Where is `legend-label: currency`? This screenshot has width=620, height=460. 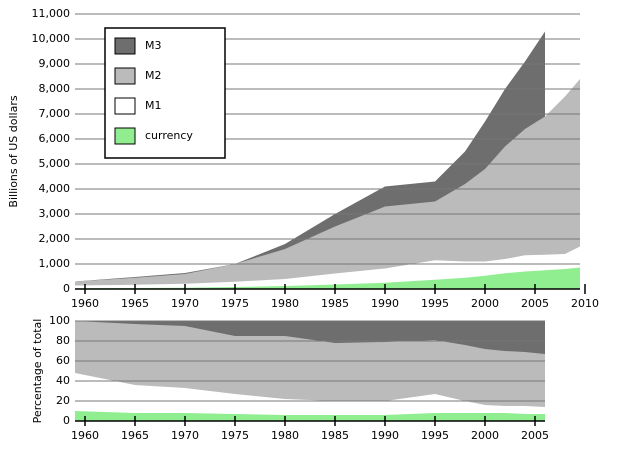
legend-label: currency is located at coordinates (169, 135).